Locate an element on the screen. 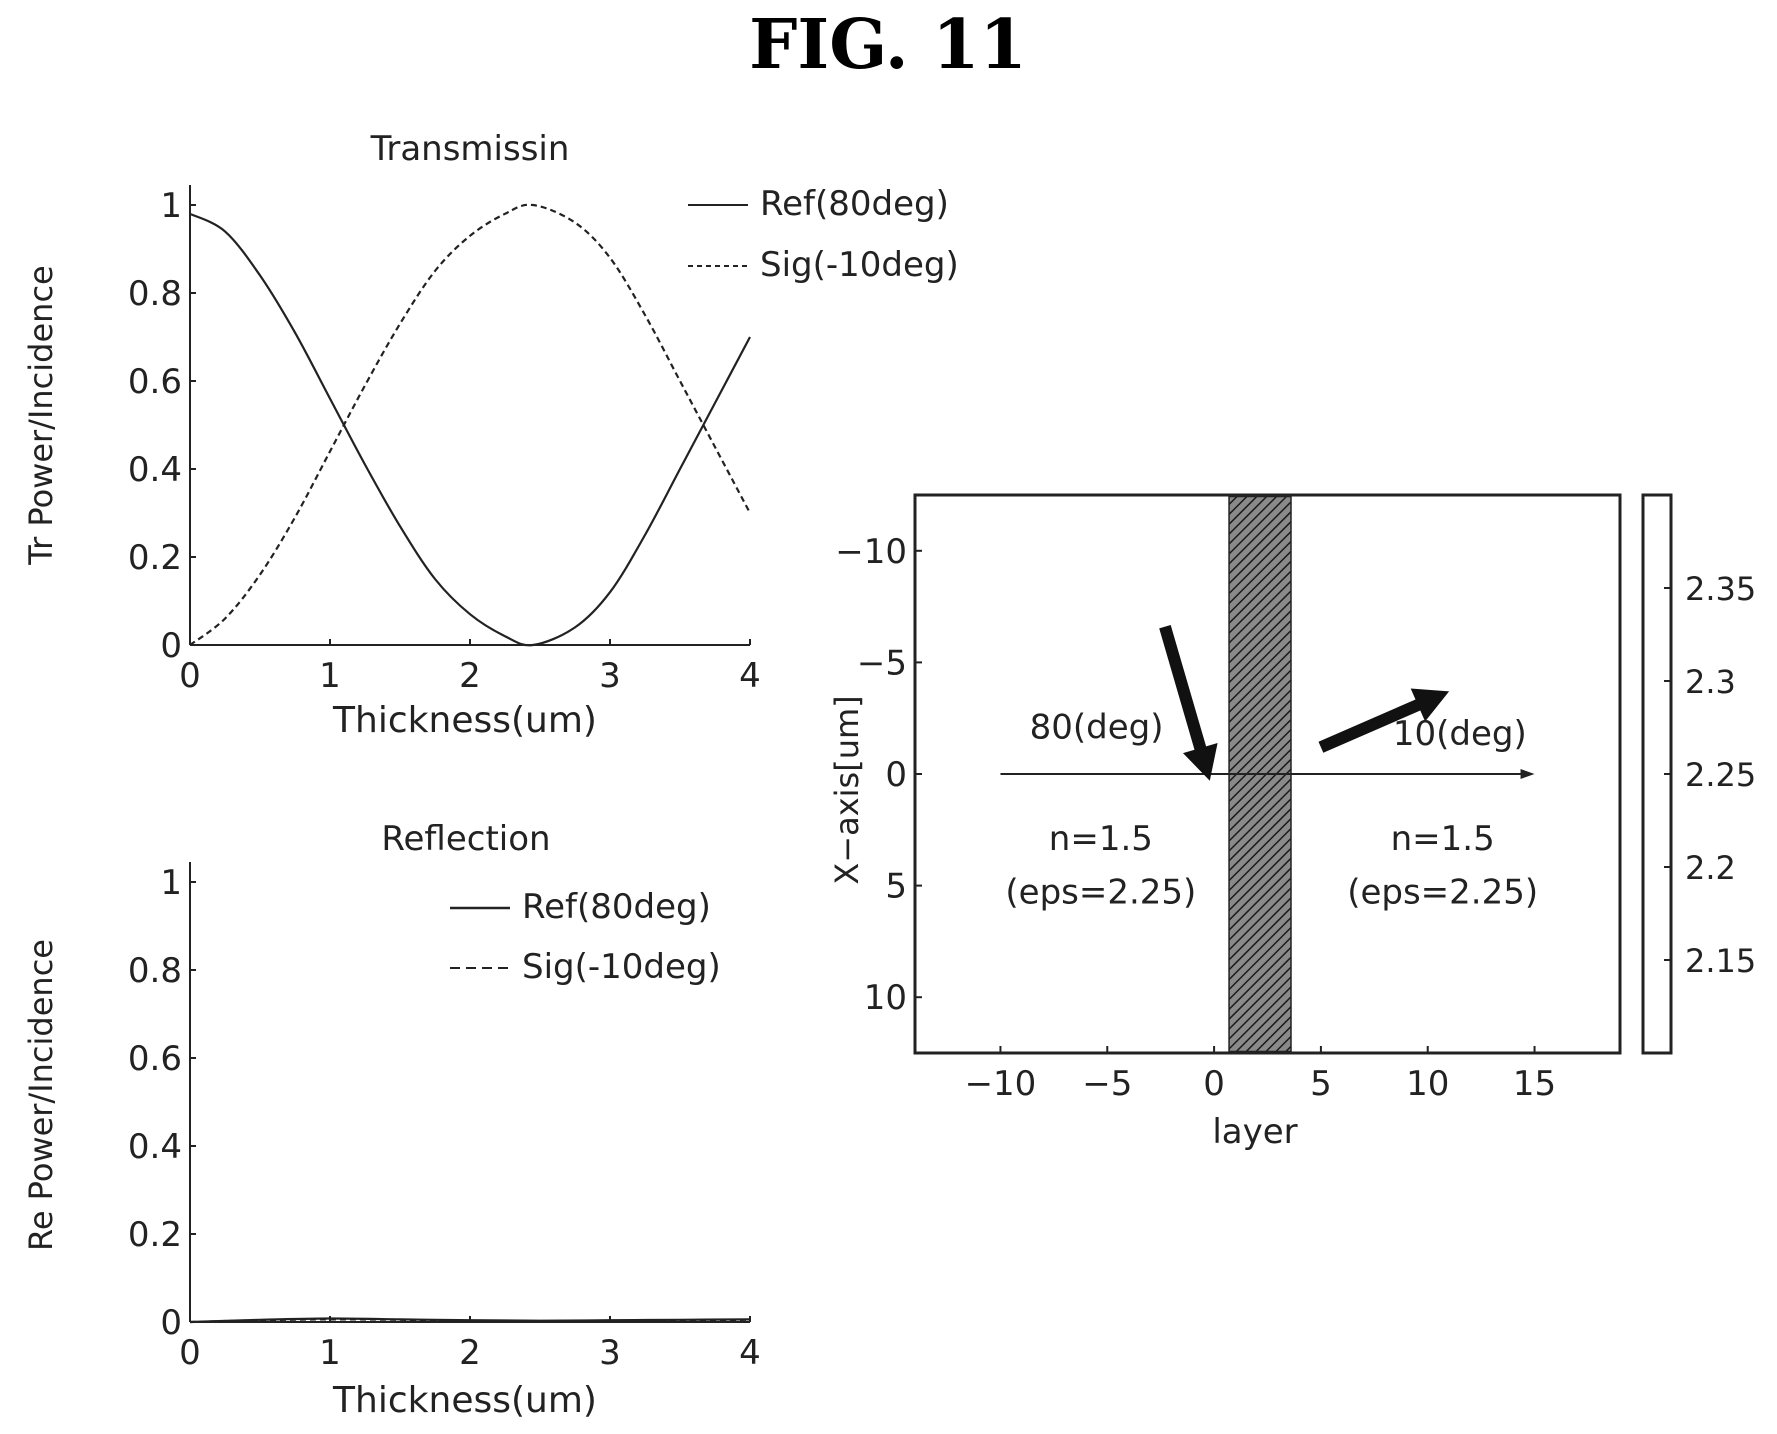  reflection-ytick-label: 1 is located at coordinates (171, 883).